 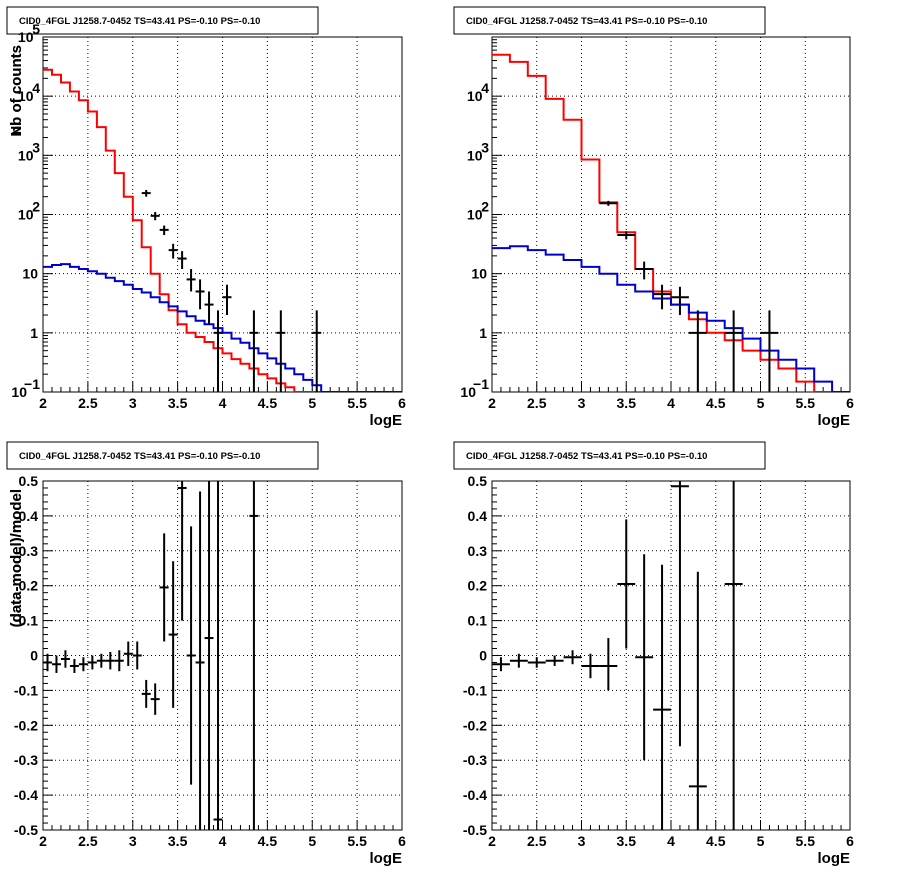 What do you see at coordinates (36, 29) in the screenshot?
I see `y-tick-exponent: 5` at bounding box center [36, 29].